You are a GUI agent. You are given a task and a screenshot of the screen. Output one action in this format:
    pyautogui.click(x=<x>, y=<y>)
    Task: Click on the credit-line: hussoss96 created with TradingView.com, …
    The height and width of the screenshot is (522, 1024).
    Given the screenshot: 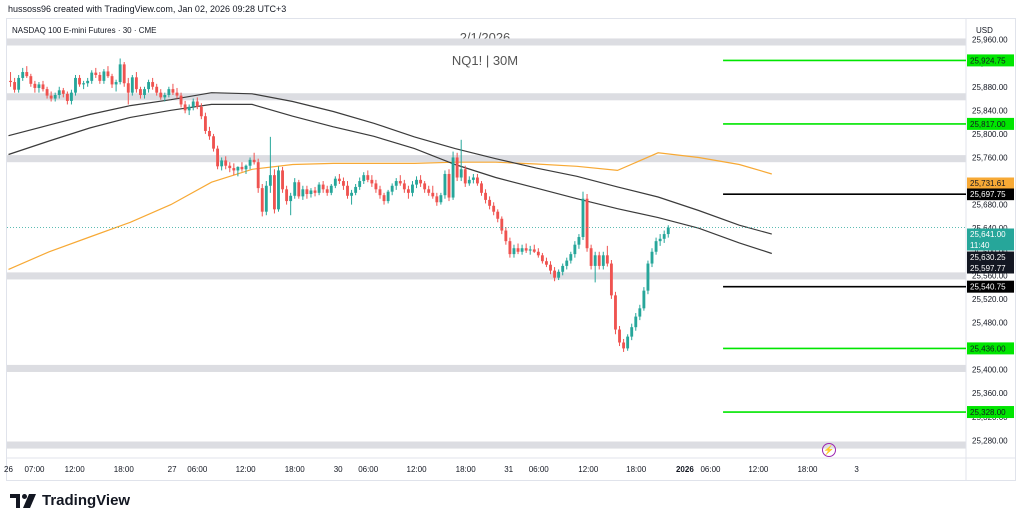 What is the action you would take?
    pyautogui.click(x=147, y=9)
    